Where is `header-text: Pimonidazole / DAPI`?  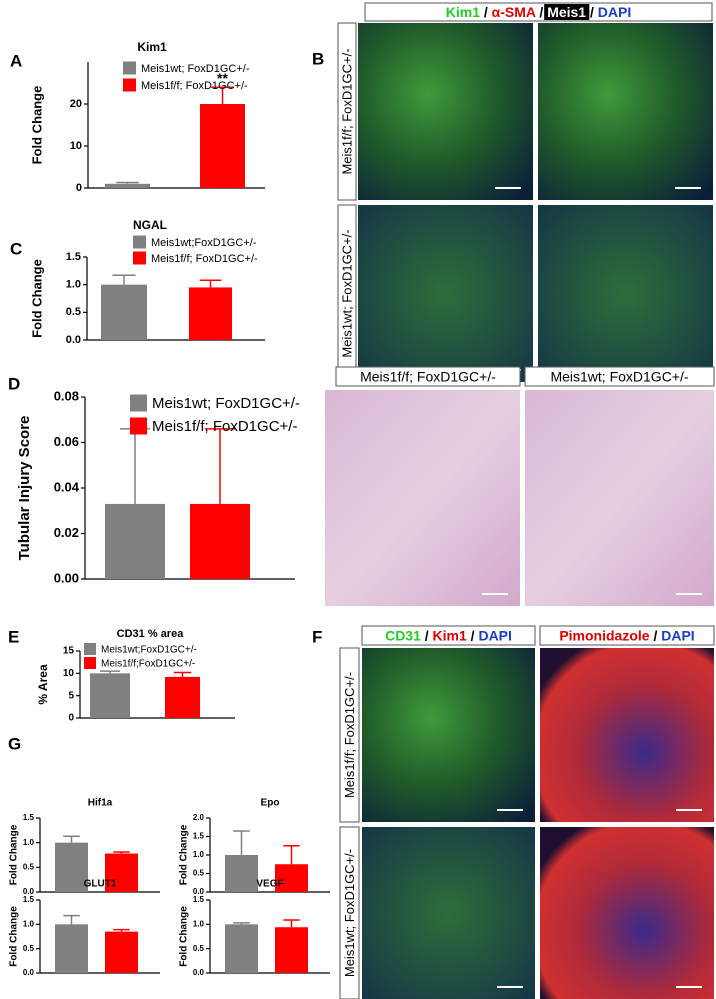 header-text: Pimonidazole / DAPI is located at coordinates (626, 635).